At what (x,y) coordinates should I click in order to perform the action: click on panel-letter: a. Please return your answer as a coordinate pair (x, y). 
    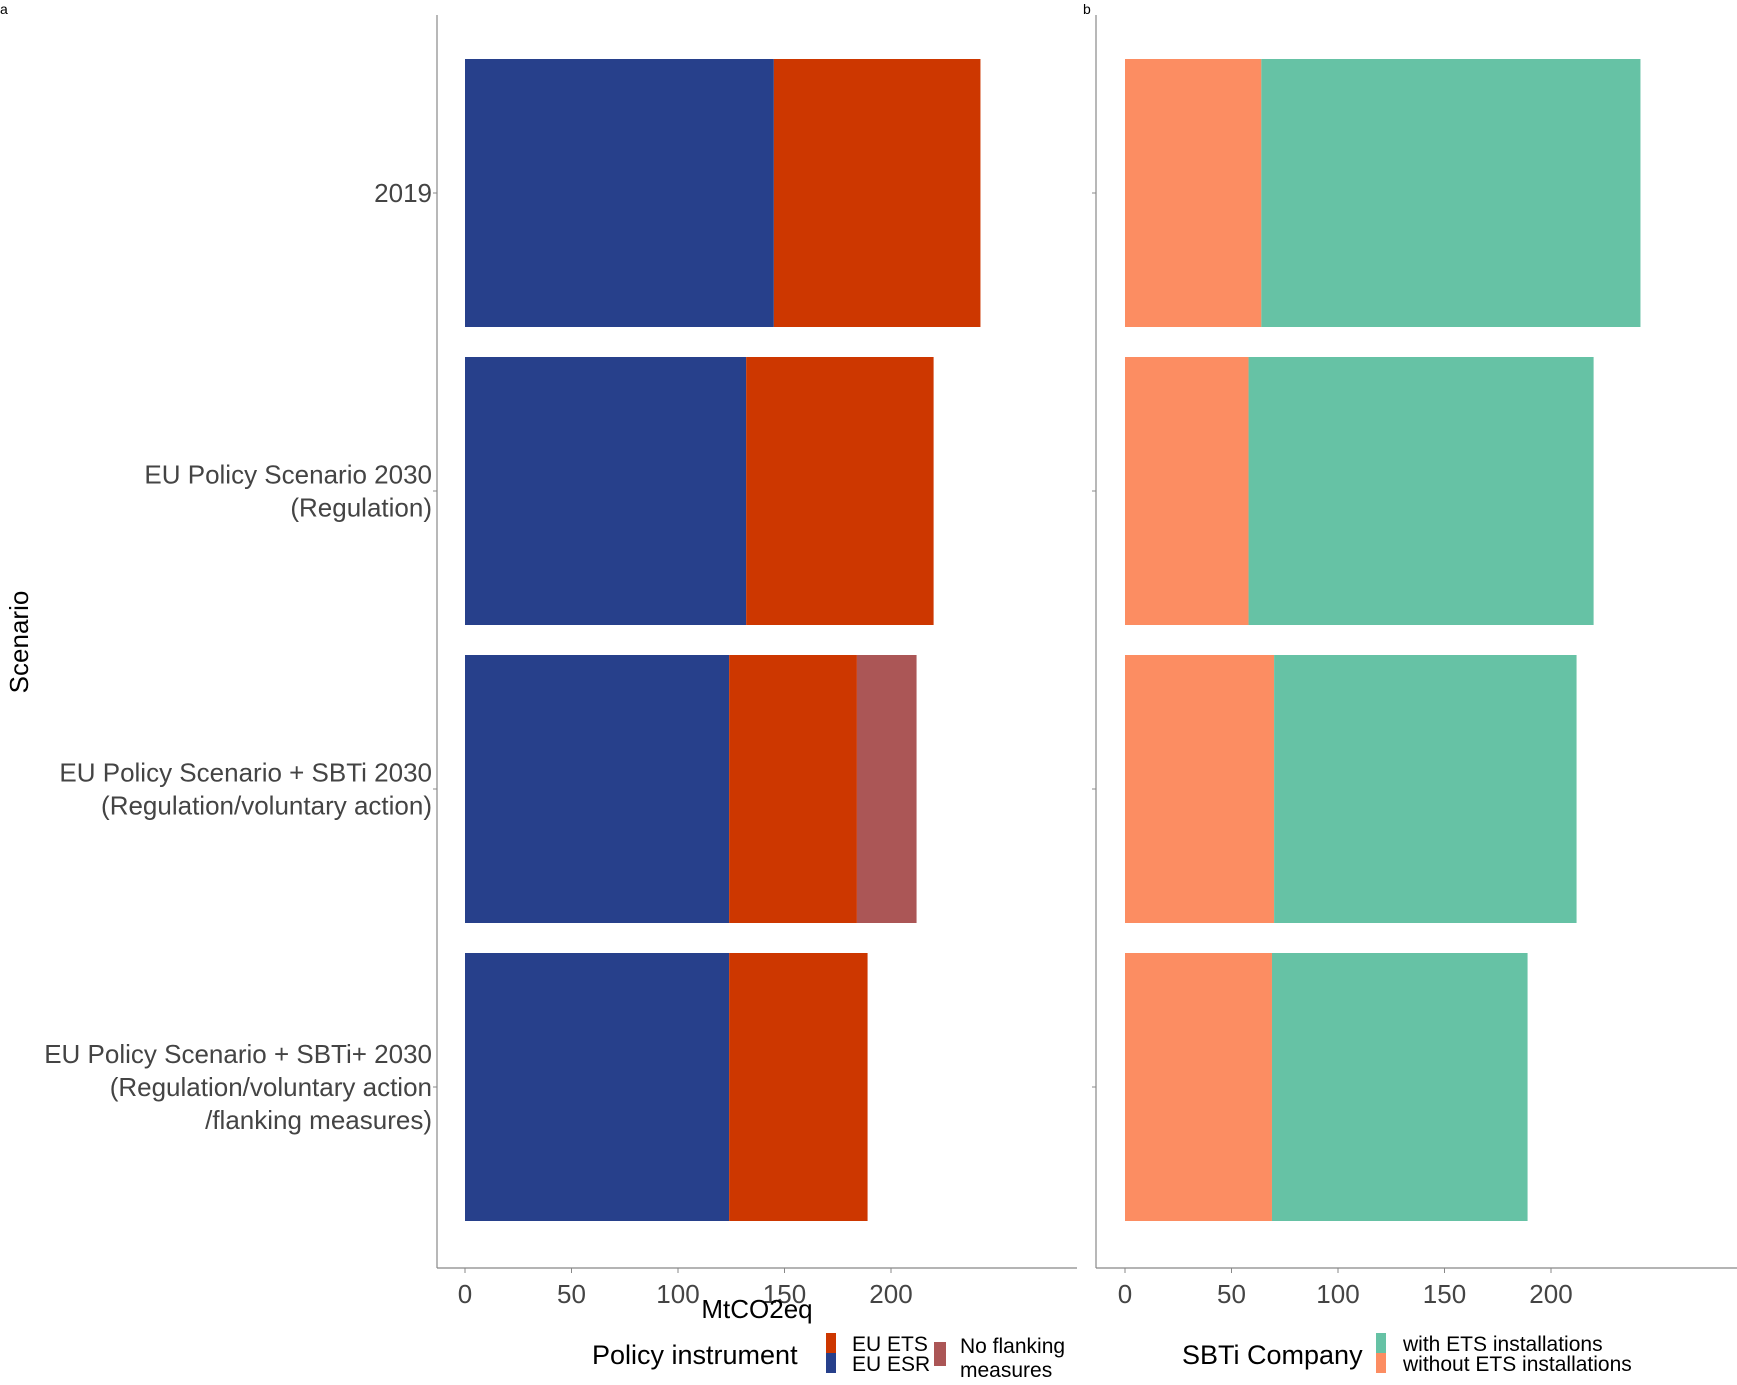
    Looking at the image, I should click on (4, 9).